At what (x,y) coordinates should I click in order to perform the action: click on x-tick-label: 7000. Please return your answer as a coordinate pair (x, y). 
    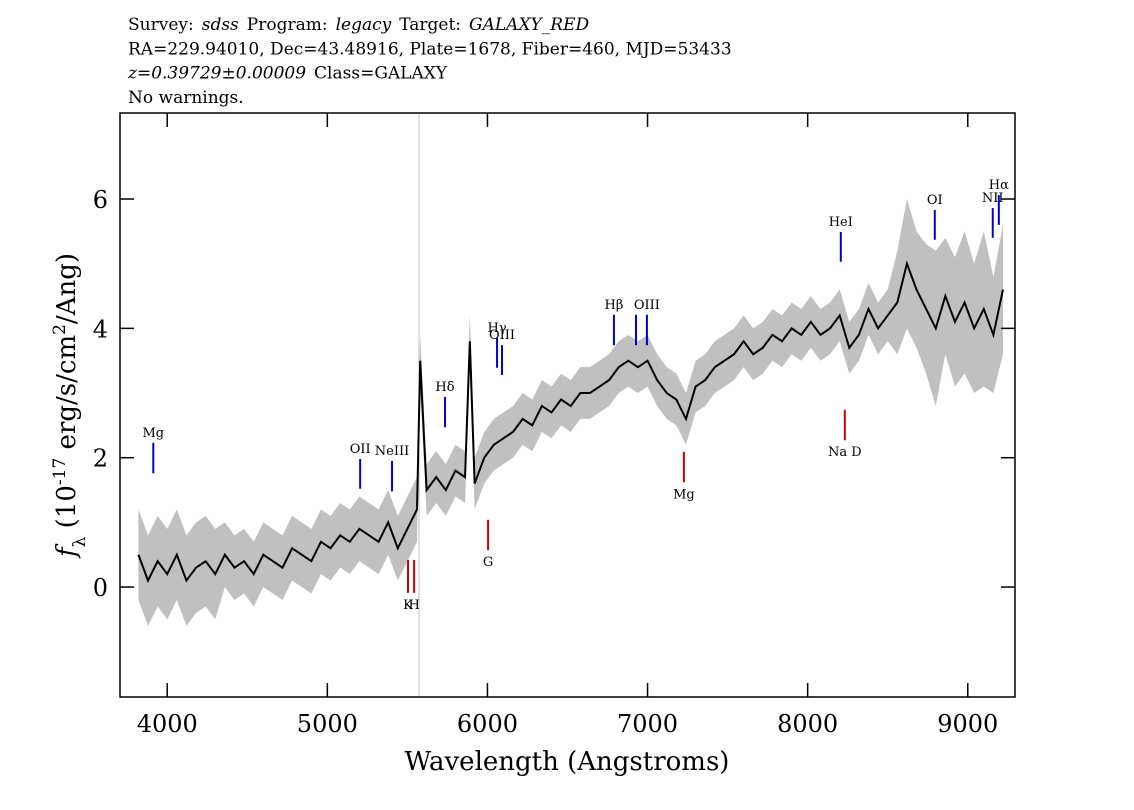
    Looking at the image, I should click on (647, 724).